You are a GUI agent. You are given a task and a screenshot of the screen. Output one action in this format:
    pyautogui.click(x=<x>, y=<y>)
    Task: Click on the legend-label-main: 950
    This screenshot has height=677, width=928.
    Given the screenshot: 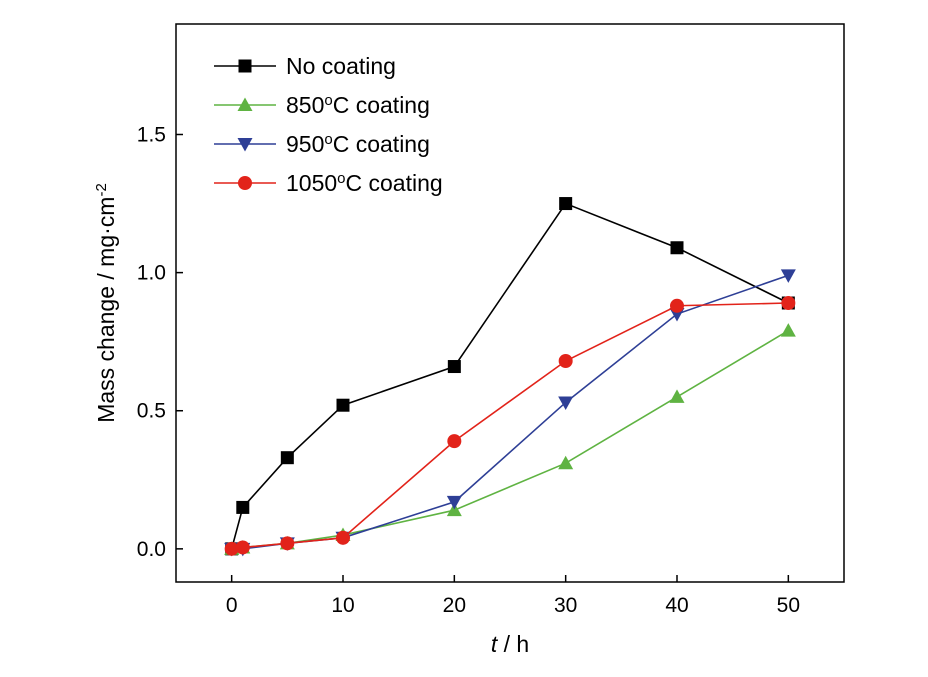 What is the action you would take?
    pyautogui.click(x=305, y=144)
    